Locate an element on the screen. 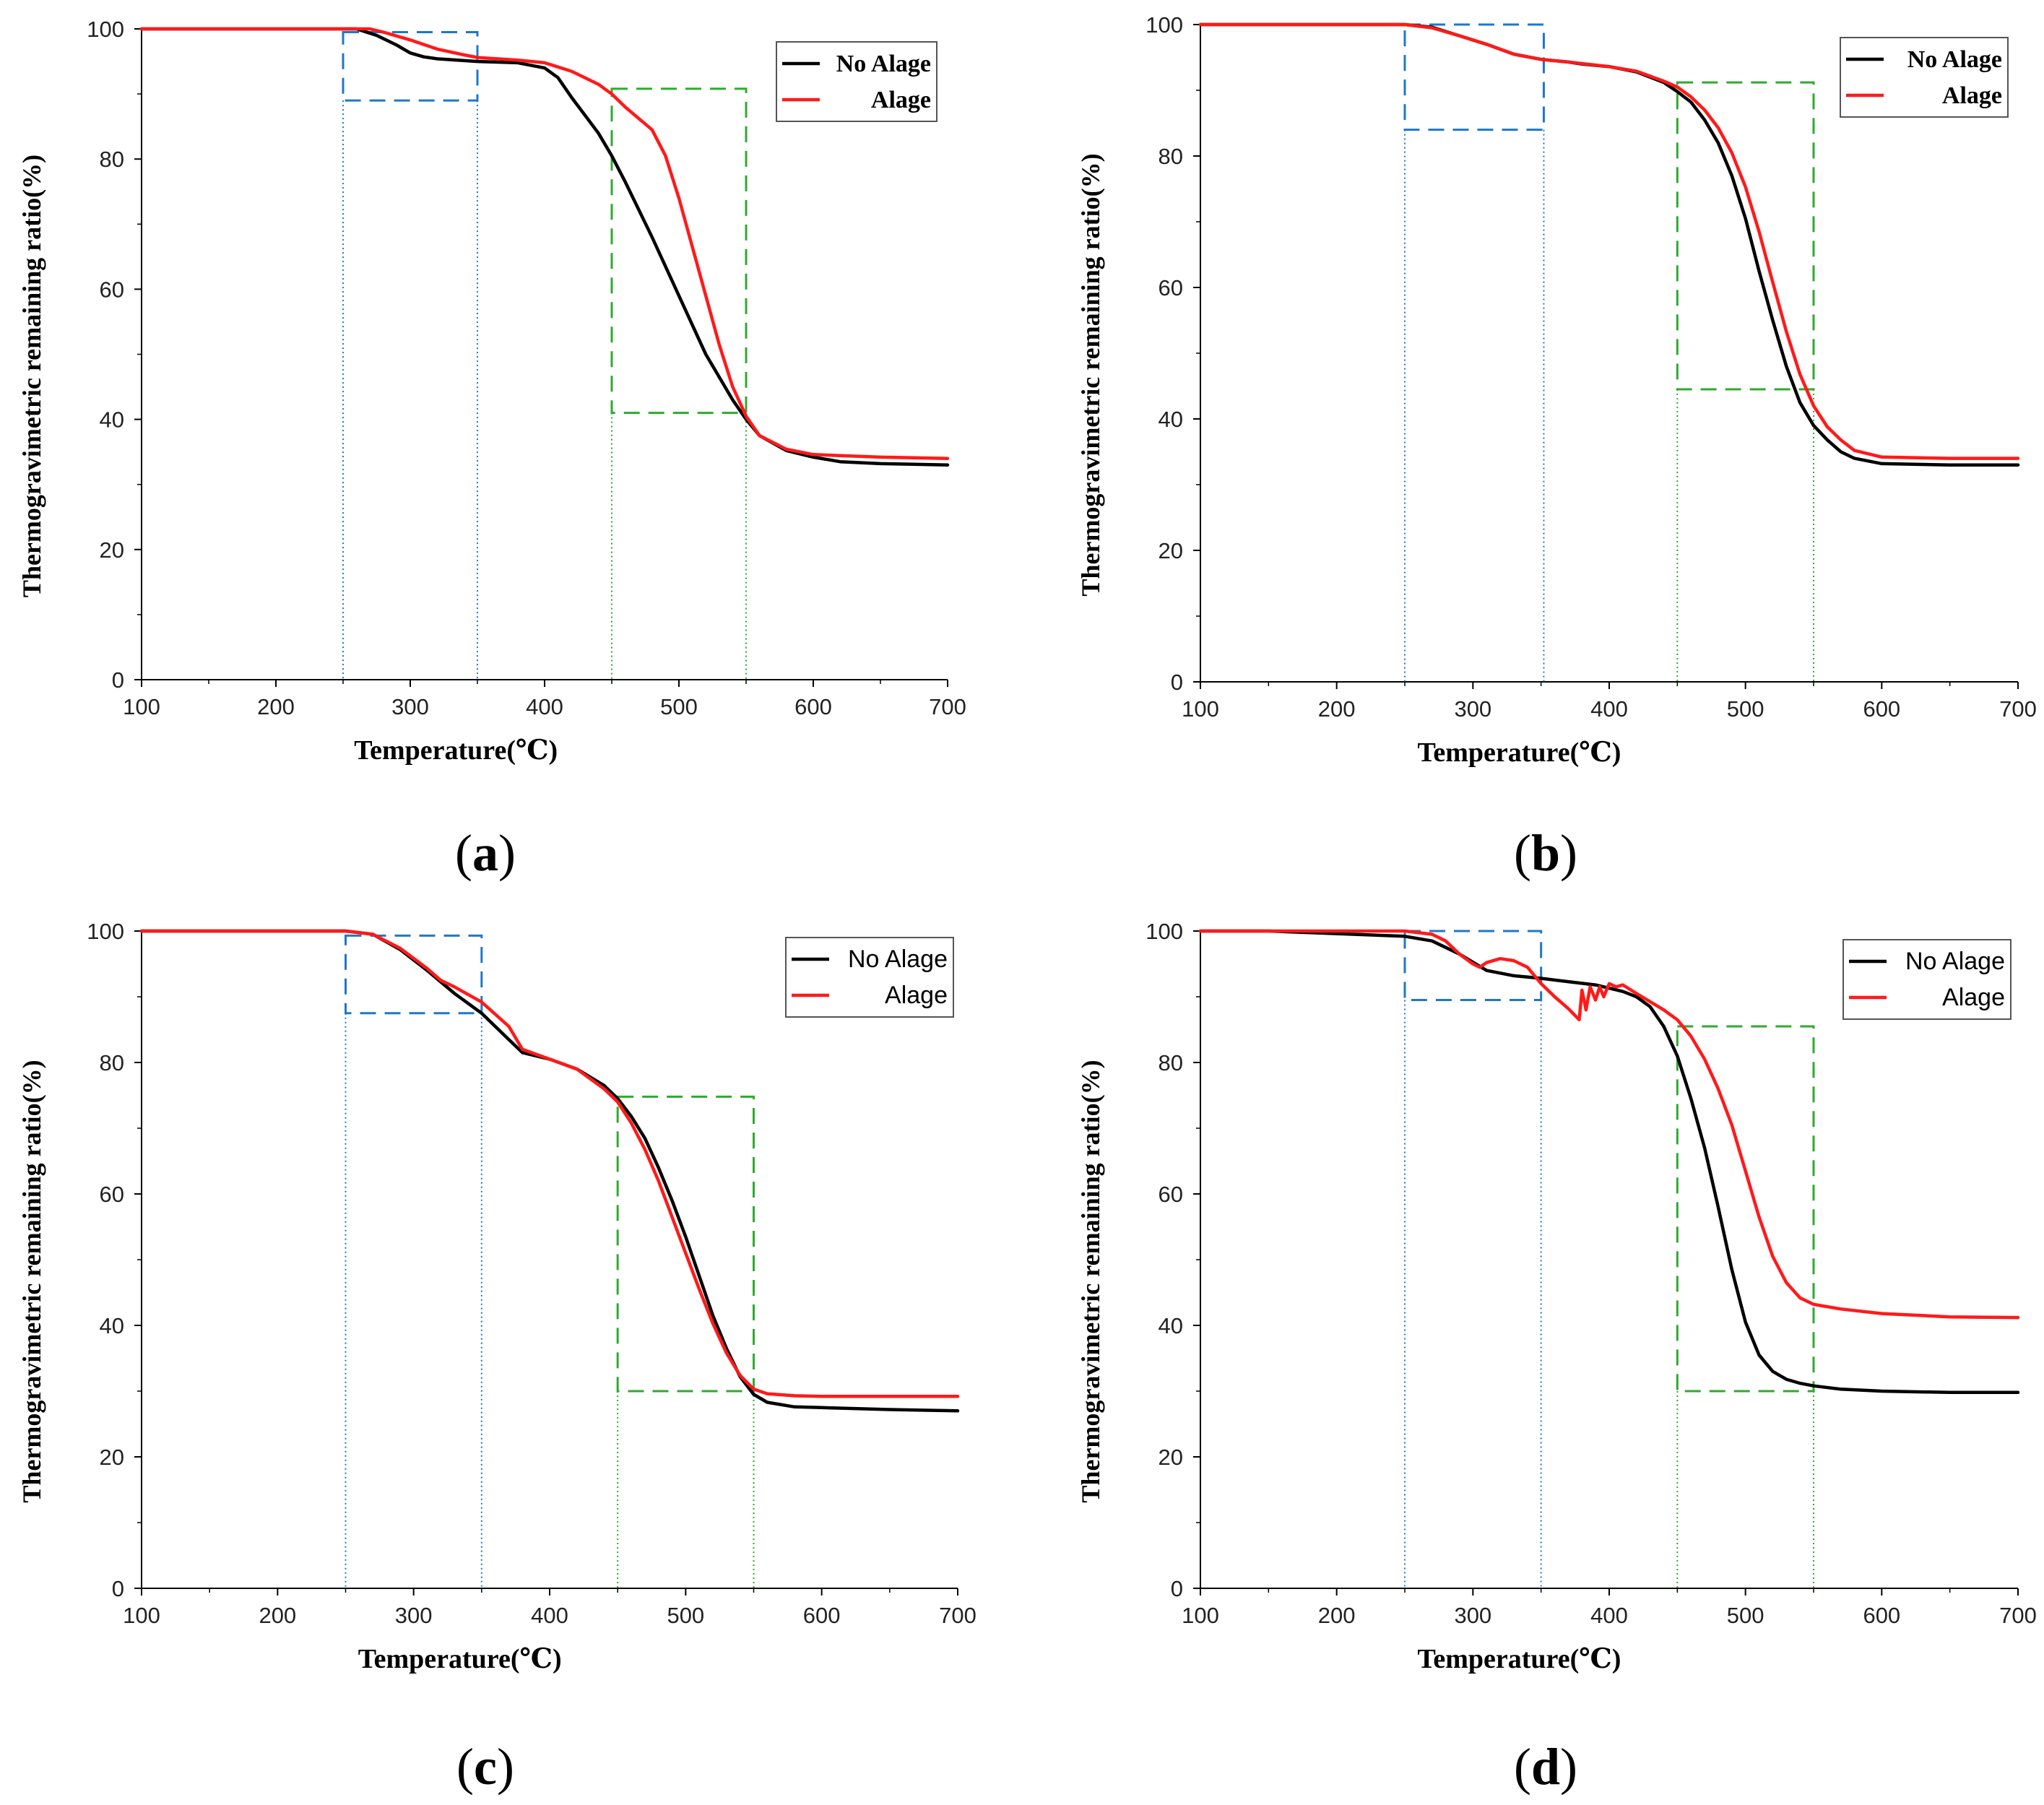 This screenshot has height=1805, width=2044. panel-label: (c) is located at coordinates (485, 1767).